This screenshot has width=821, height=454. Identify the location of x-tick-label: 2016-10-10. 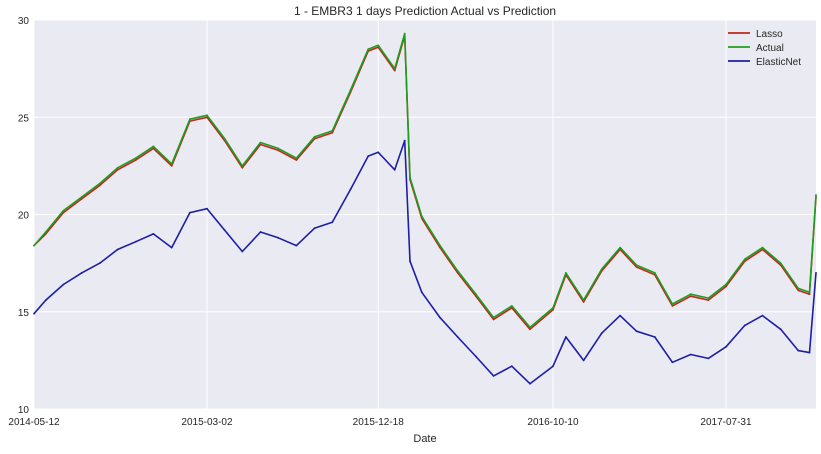
(553, 422).